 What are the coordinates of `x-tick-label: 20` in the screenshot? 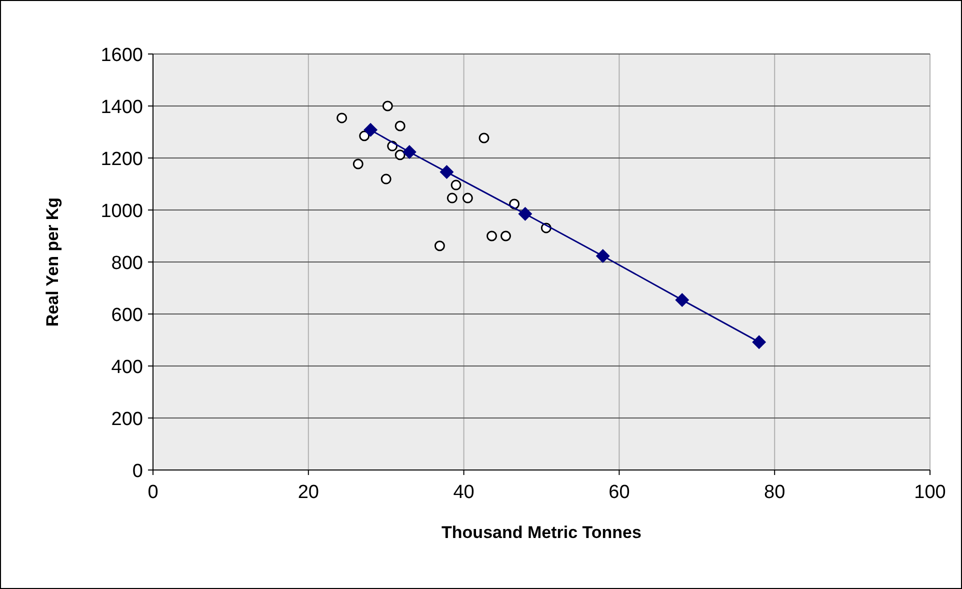 It's located at (308, 492).